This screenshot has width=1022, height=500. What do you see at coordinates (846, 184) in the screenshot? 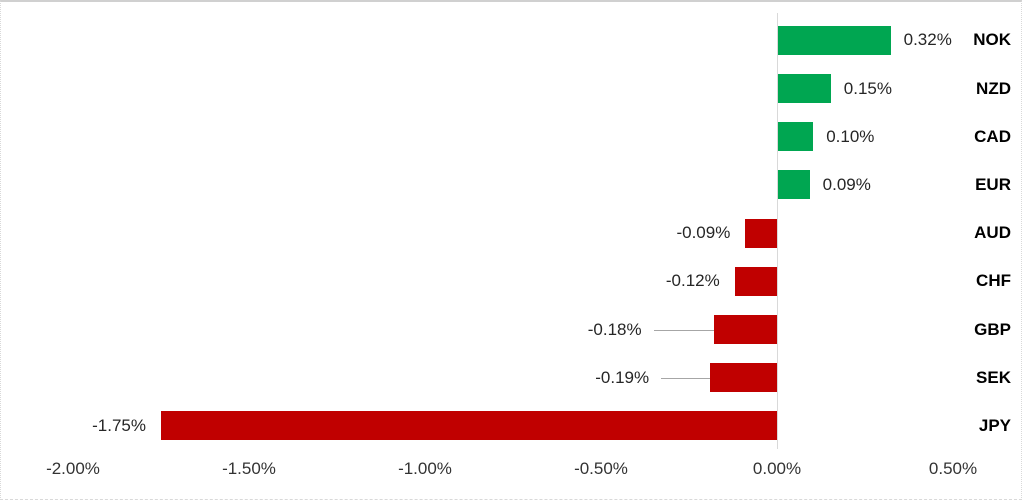
I see `value-label-eur: 0.09%` at bounding box center [846, 184].